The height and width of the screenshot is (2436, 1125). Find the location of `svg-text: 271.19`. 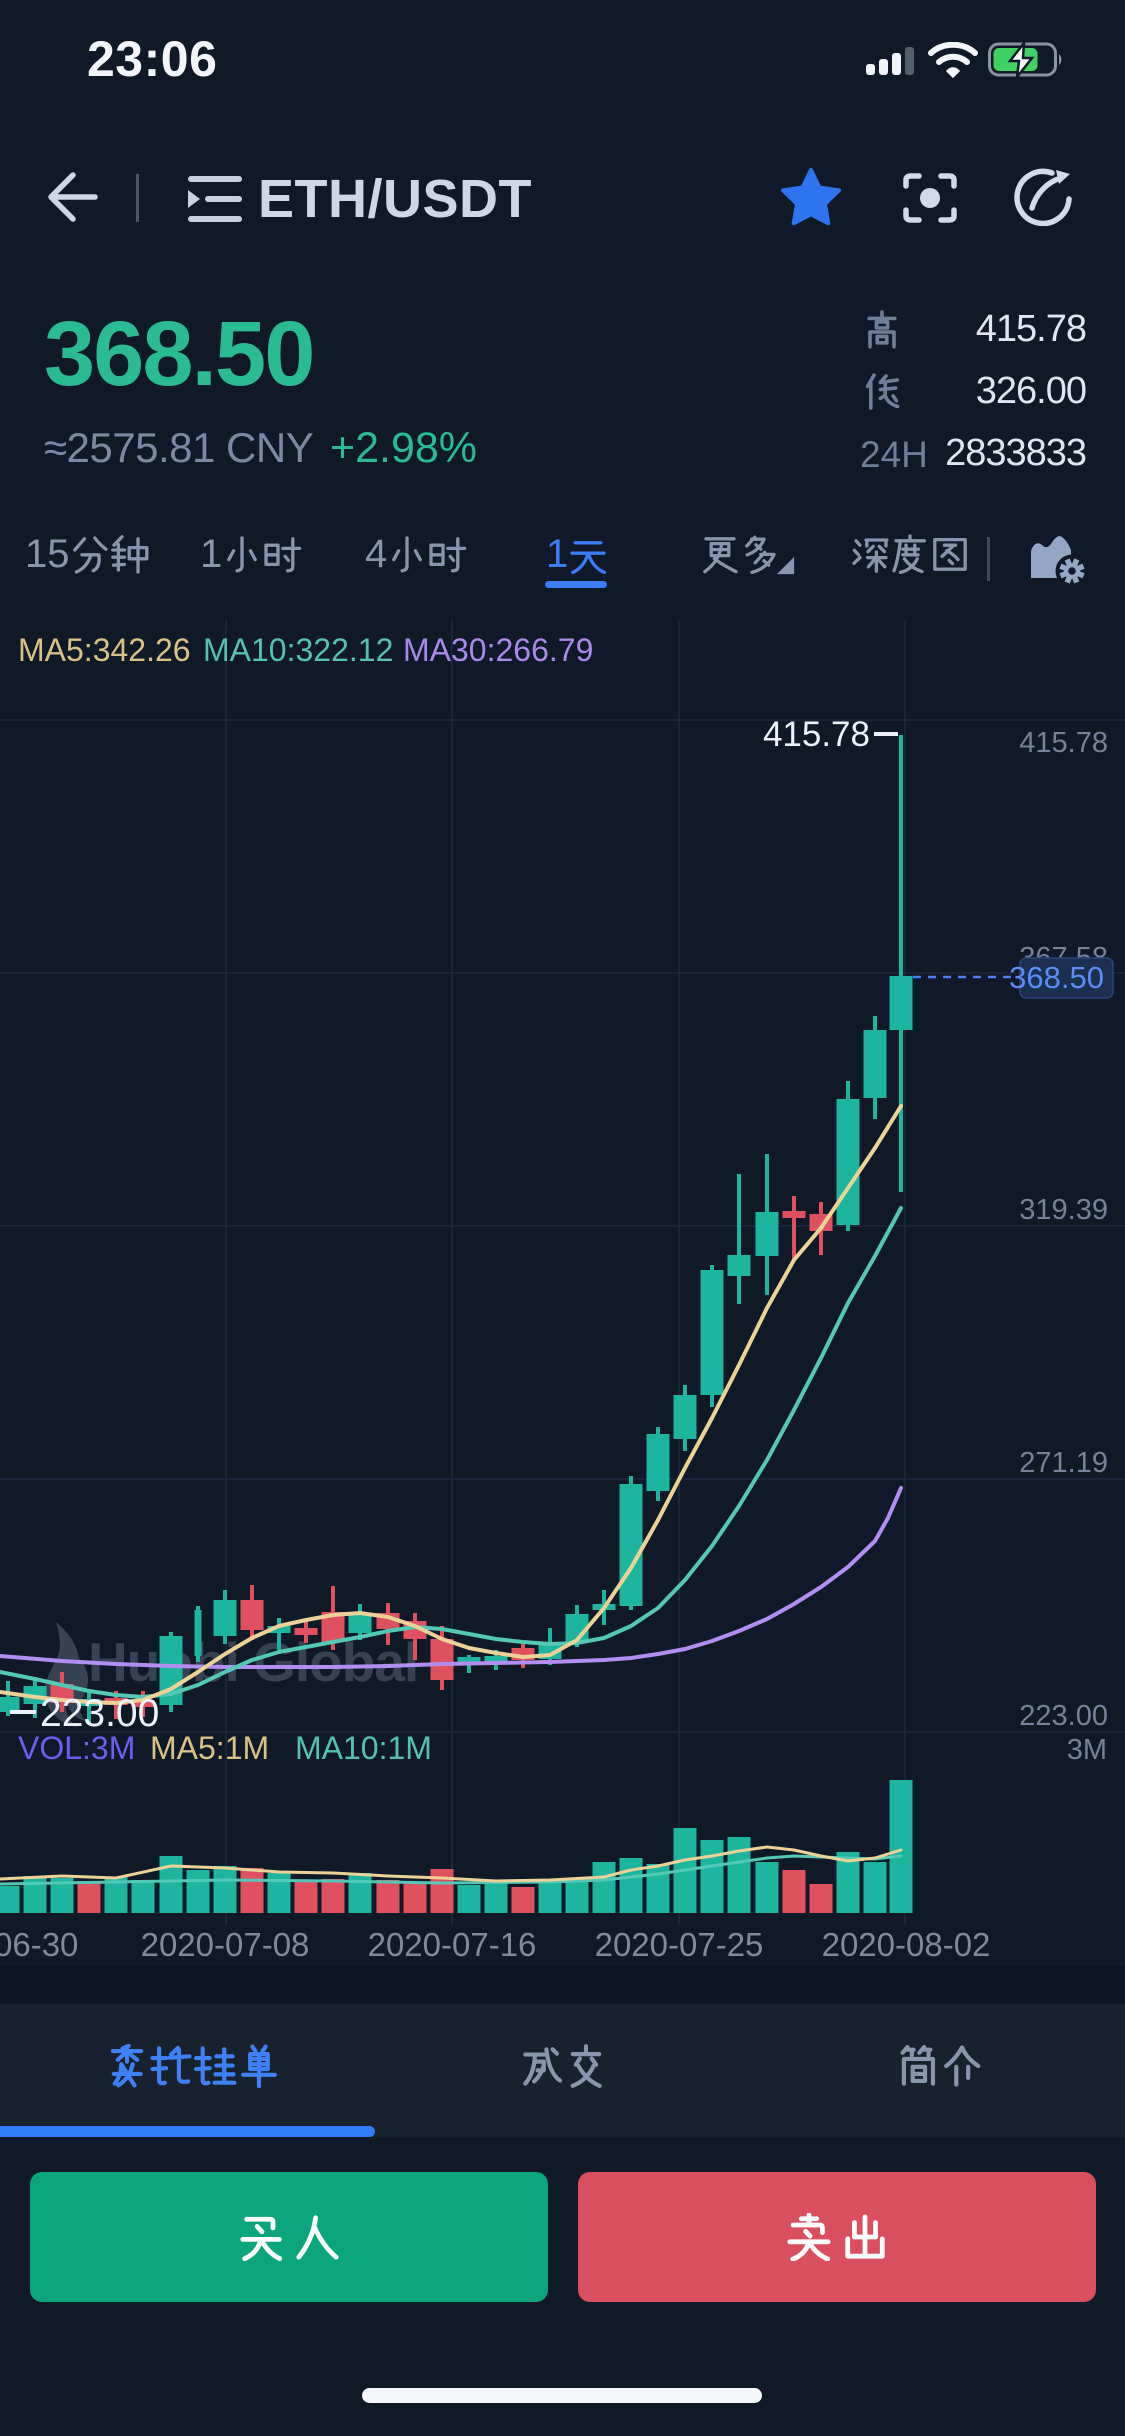

svg-text: 271.19 is located at coordinates (1063, 1463).